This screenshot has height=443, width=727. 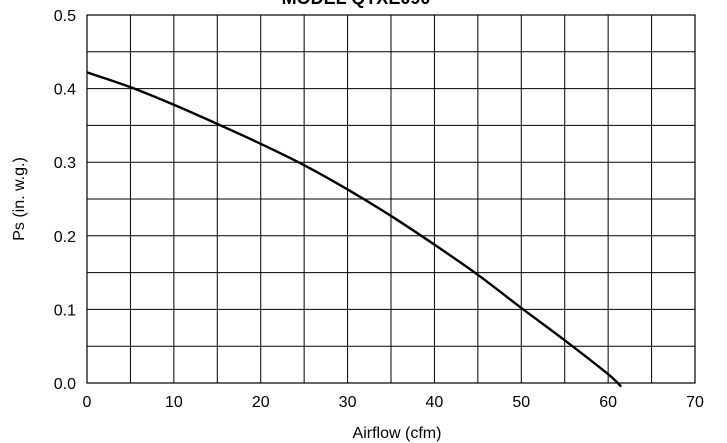 I want to click on y-tick-label: 0.3, so click(x=65, y=163).